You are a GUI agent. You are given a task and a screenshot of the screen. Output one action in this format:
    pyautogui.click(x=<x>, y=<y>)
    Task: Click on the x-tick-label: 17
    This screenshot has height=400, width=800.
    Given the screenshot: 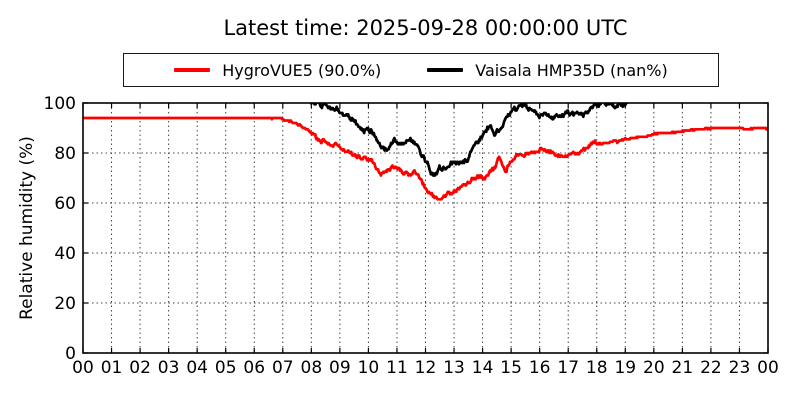 What is the action you would take?
    pyautogui.click(x=568, y=368)
    